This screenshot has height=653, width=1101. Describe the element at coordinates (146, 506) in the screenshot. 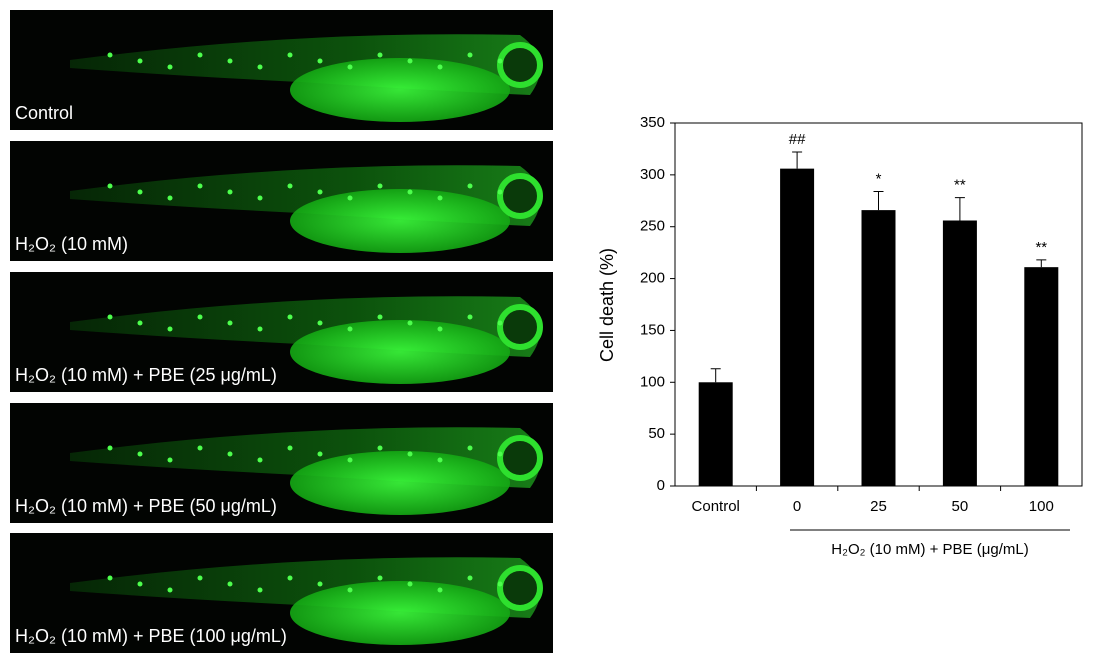

I see `panel-label: H₂O₂ (10 mM) + PBE (50 μg/mL)` at that location.